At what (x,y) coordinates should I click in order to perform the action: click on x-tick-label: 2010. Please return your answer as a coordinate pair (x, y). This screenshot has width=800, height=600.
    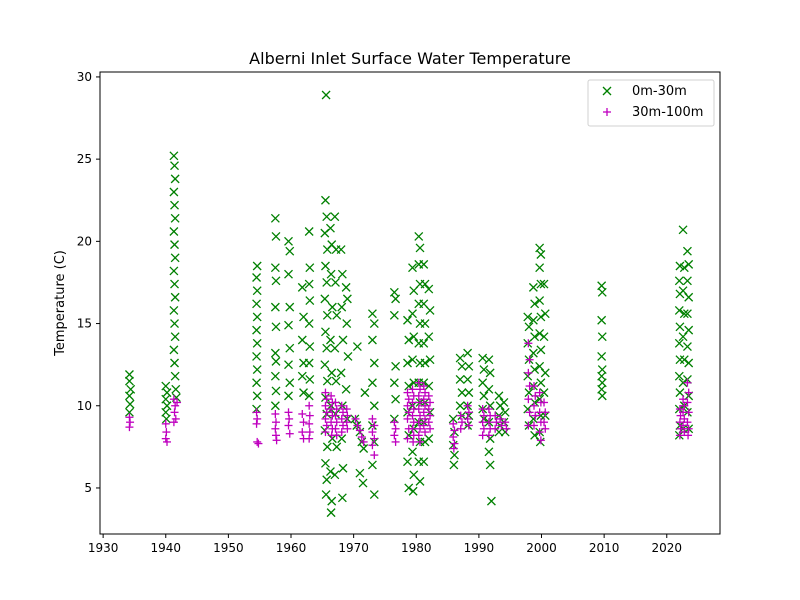
    Looking at the image, I should click on (604, 548).